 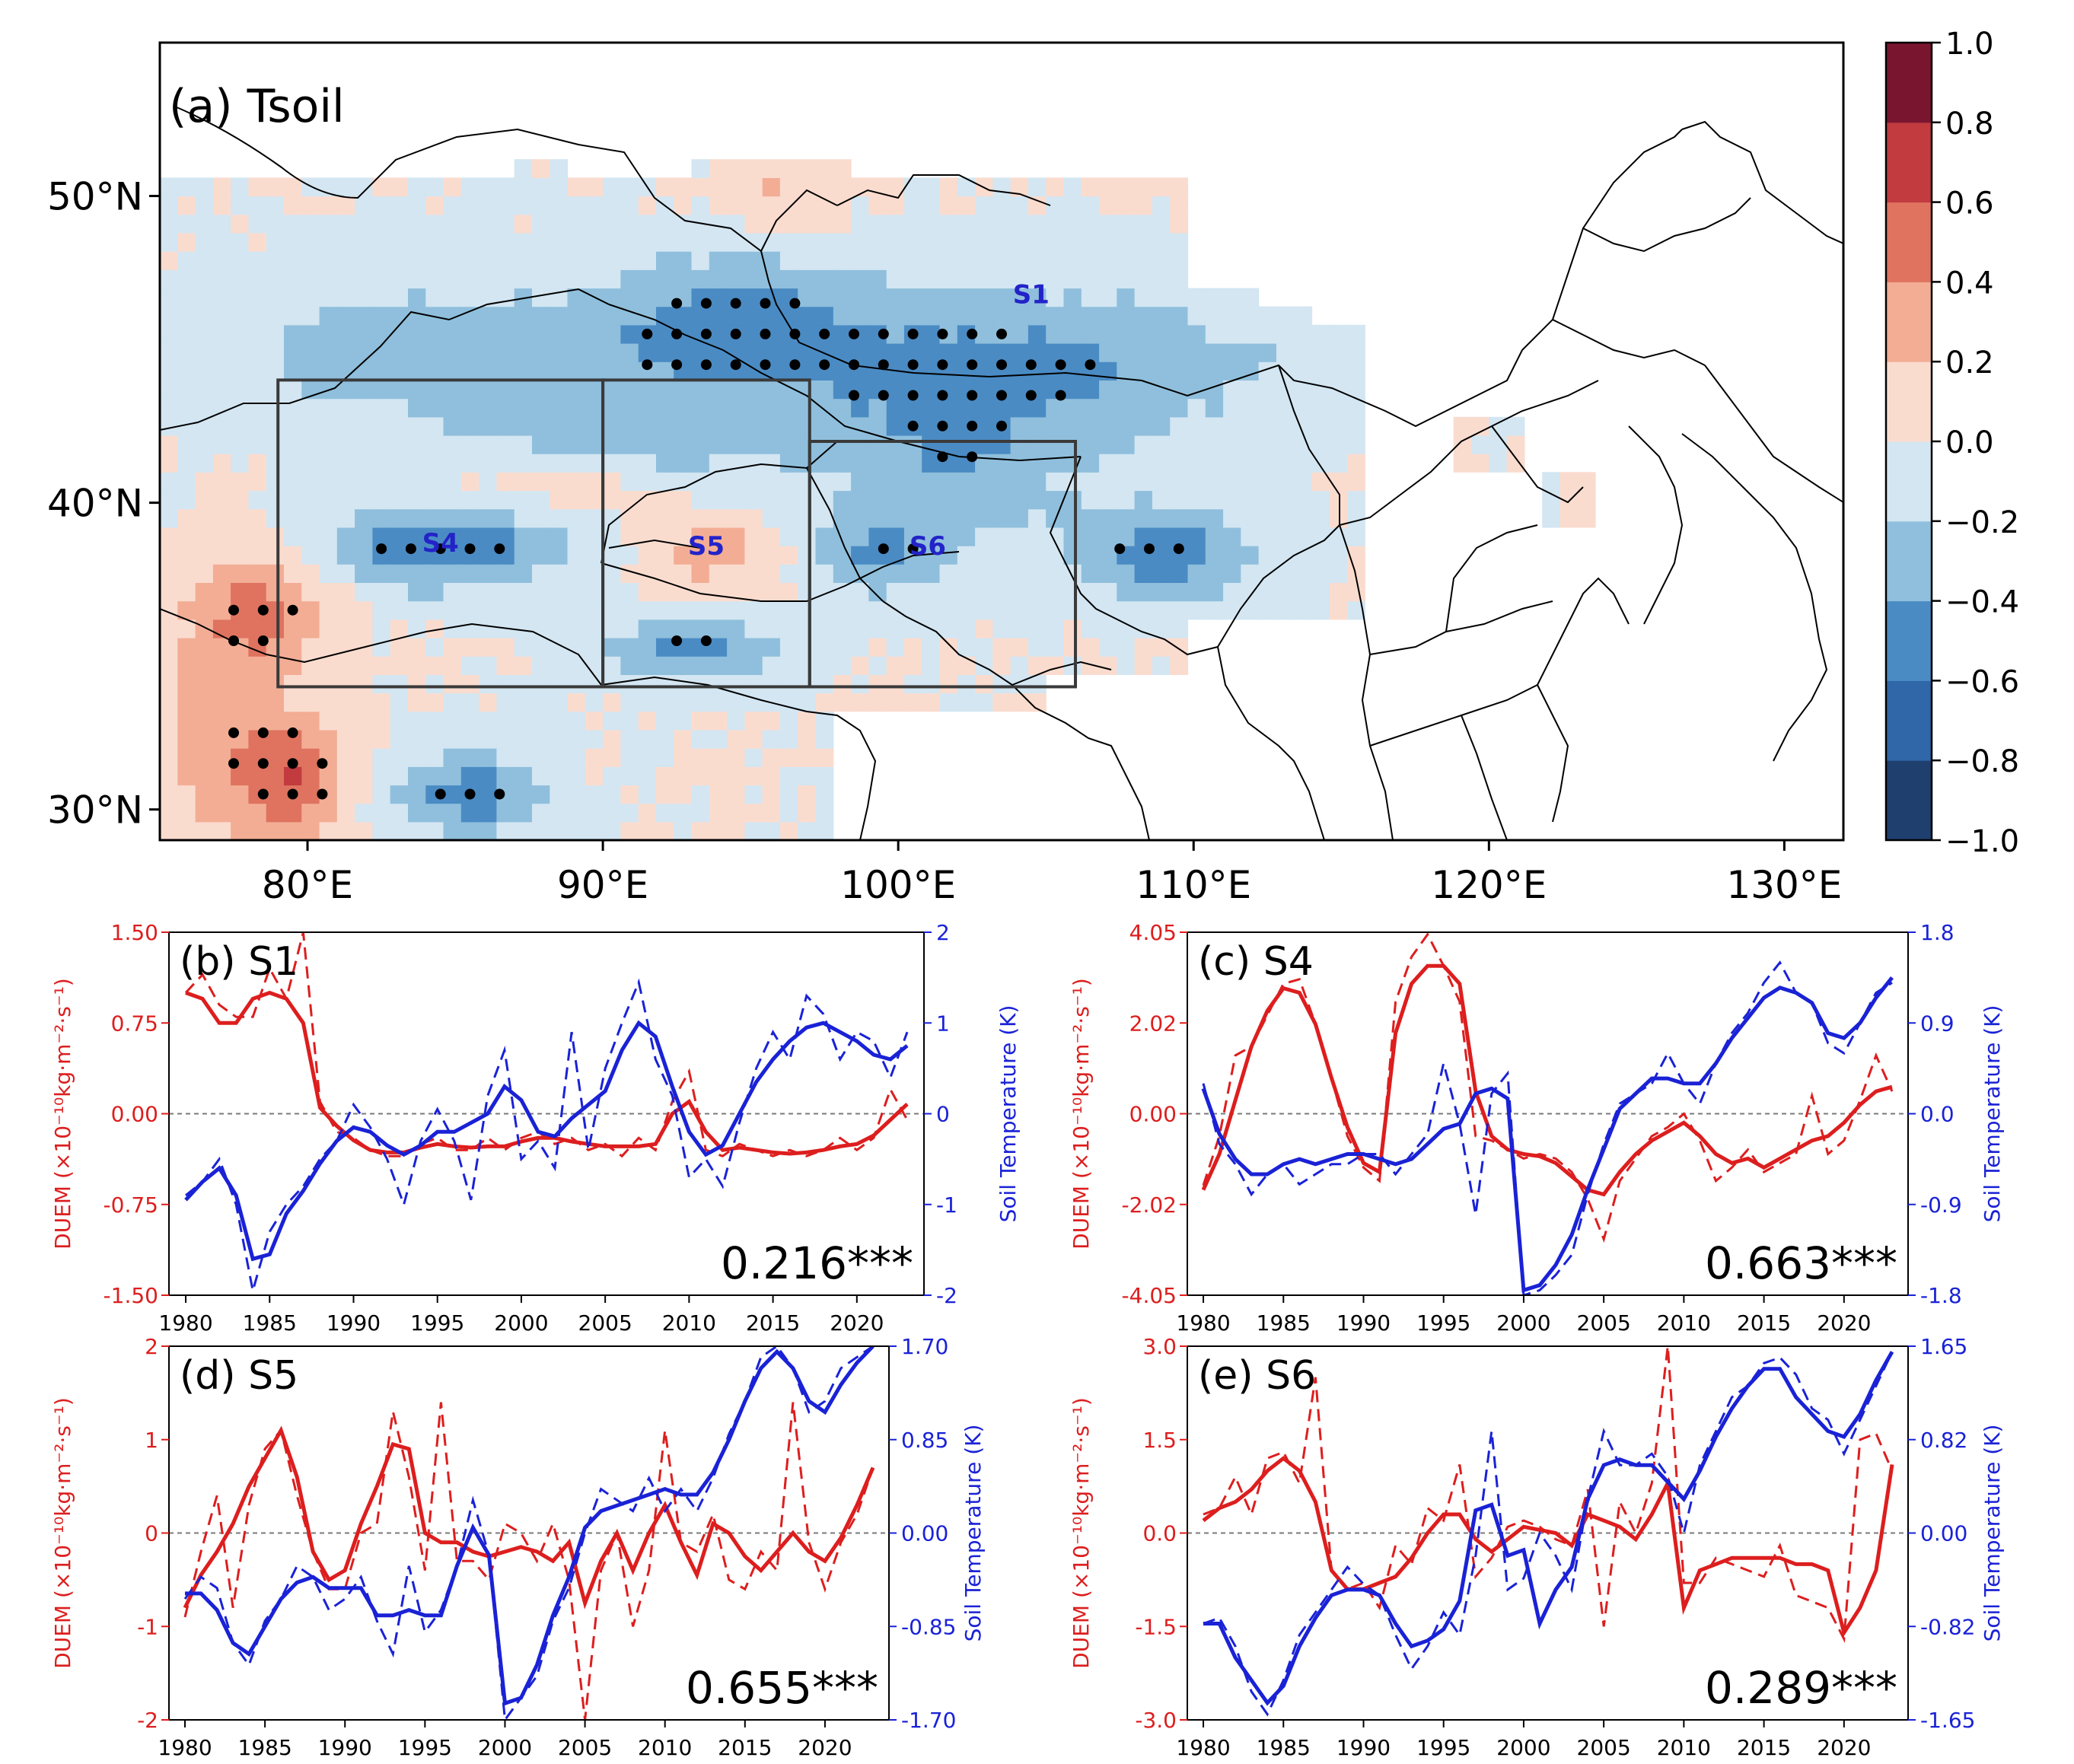 I want to click on x-tick-label: 1985, so click(x=1284, y=1747).